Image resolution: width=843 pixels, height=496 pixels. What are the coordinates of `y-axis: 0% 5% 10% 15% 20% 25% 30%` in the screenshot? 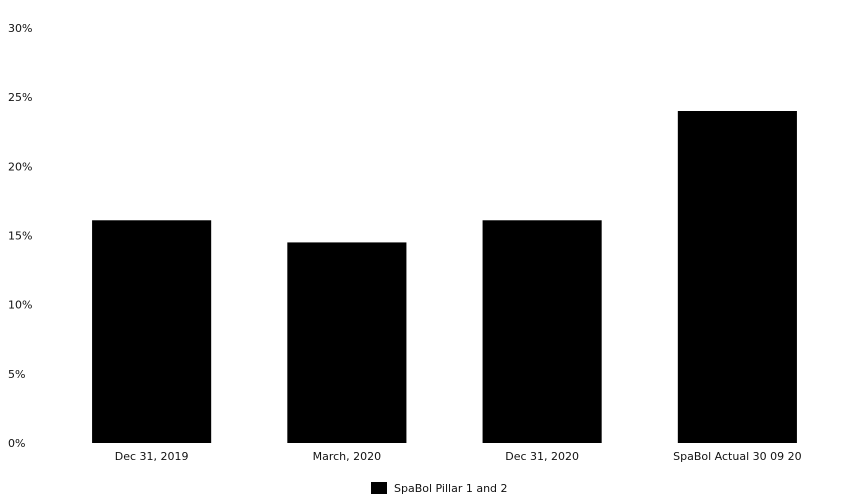 It's located at (20, 236).